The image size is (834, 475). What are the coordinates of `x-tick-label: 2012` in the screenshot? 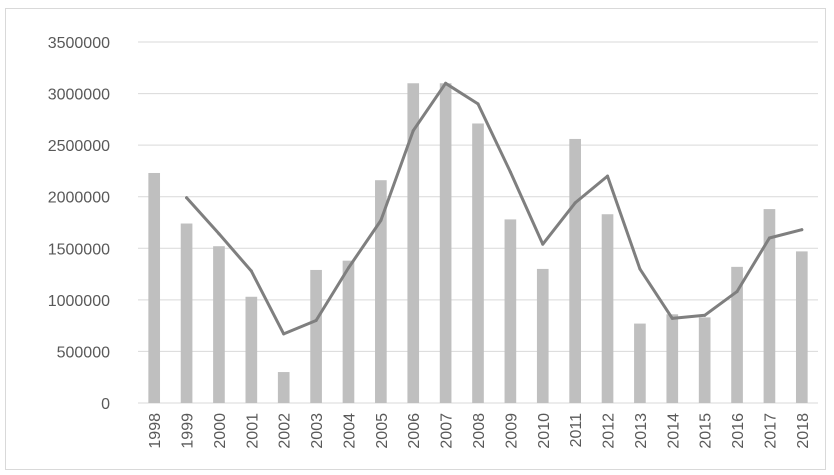 It's located at (609, 431).